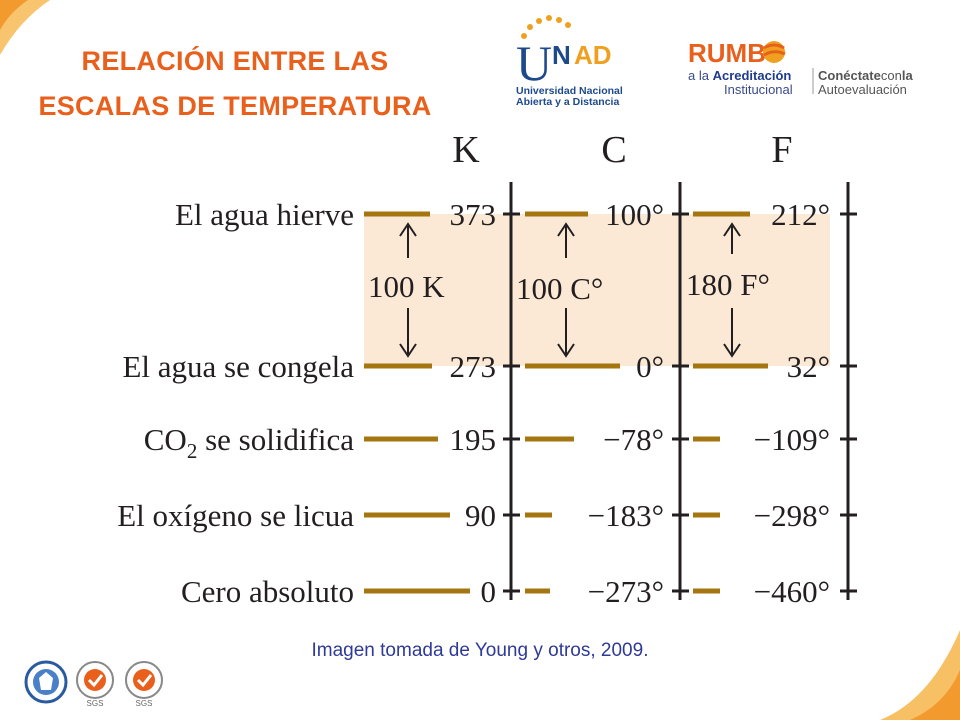 The image size is (960, 720). What do you see at coordinates (249, 442) in the screenshot?
I see `row-label-co2: CO2 se solidifica` at bounding box center [249, 442].